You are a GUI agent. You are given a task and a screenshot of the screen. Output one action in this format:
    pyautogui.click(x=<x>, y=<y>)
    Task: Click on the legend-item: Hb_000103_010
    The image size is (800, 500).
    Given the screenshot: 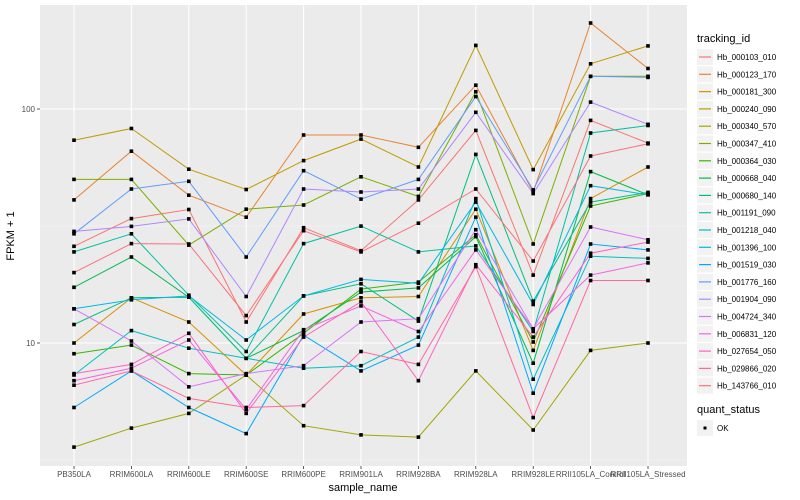 What is the action you would take?
    pyautogui.click(x=737, y=57)
    